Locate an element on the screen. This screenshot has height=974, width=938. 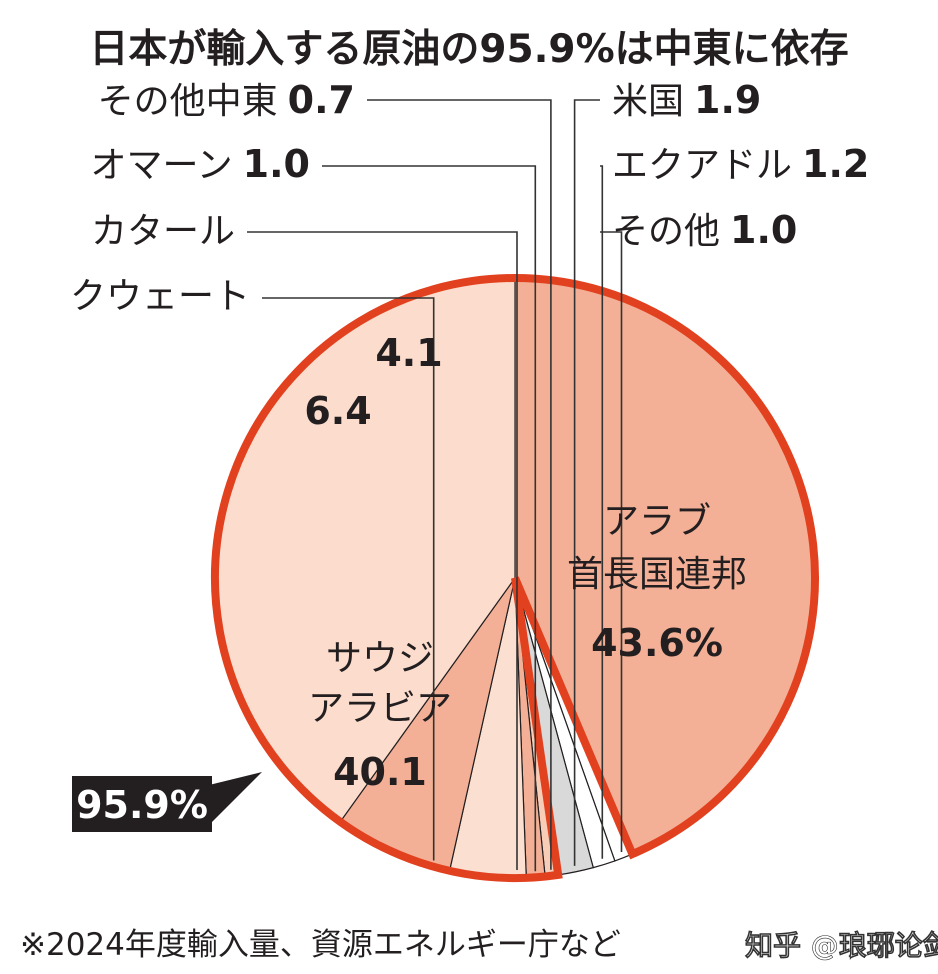
chart-title: 日本が輸入する原油の95.9%は中東に依存 is located at coordinates (468, 49).